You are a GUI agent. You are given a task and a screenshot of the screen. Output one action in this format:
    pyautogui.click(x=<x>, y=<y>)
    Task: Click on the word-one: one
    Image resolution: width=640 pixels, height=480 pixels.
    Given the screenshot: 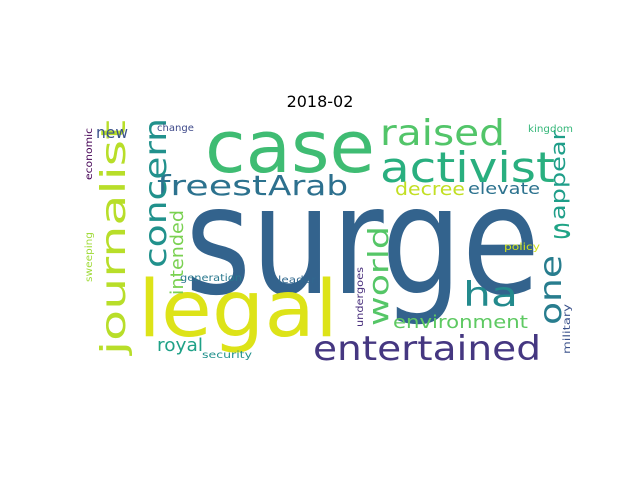 What is the action you would take?
    pyautogui.click(x=551, y=290)
    